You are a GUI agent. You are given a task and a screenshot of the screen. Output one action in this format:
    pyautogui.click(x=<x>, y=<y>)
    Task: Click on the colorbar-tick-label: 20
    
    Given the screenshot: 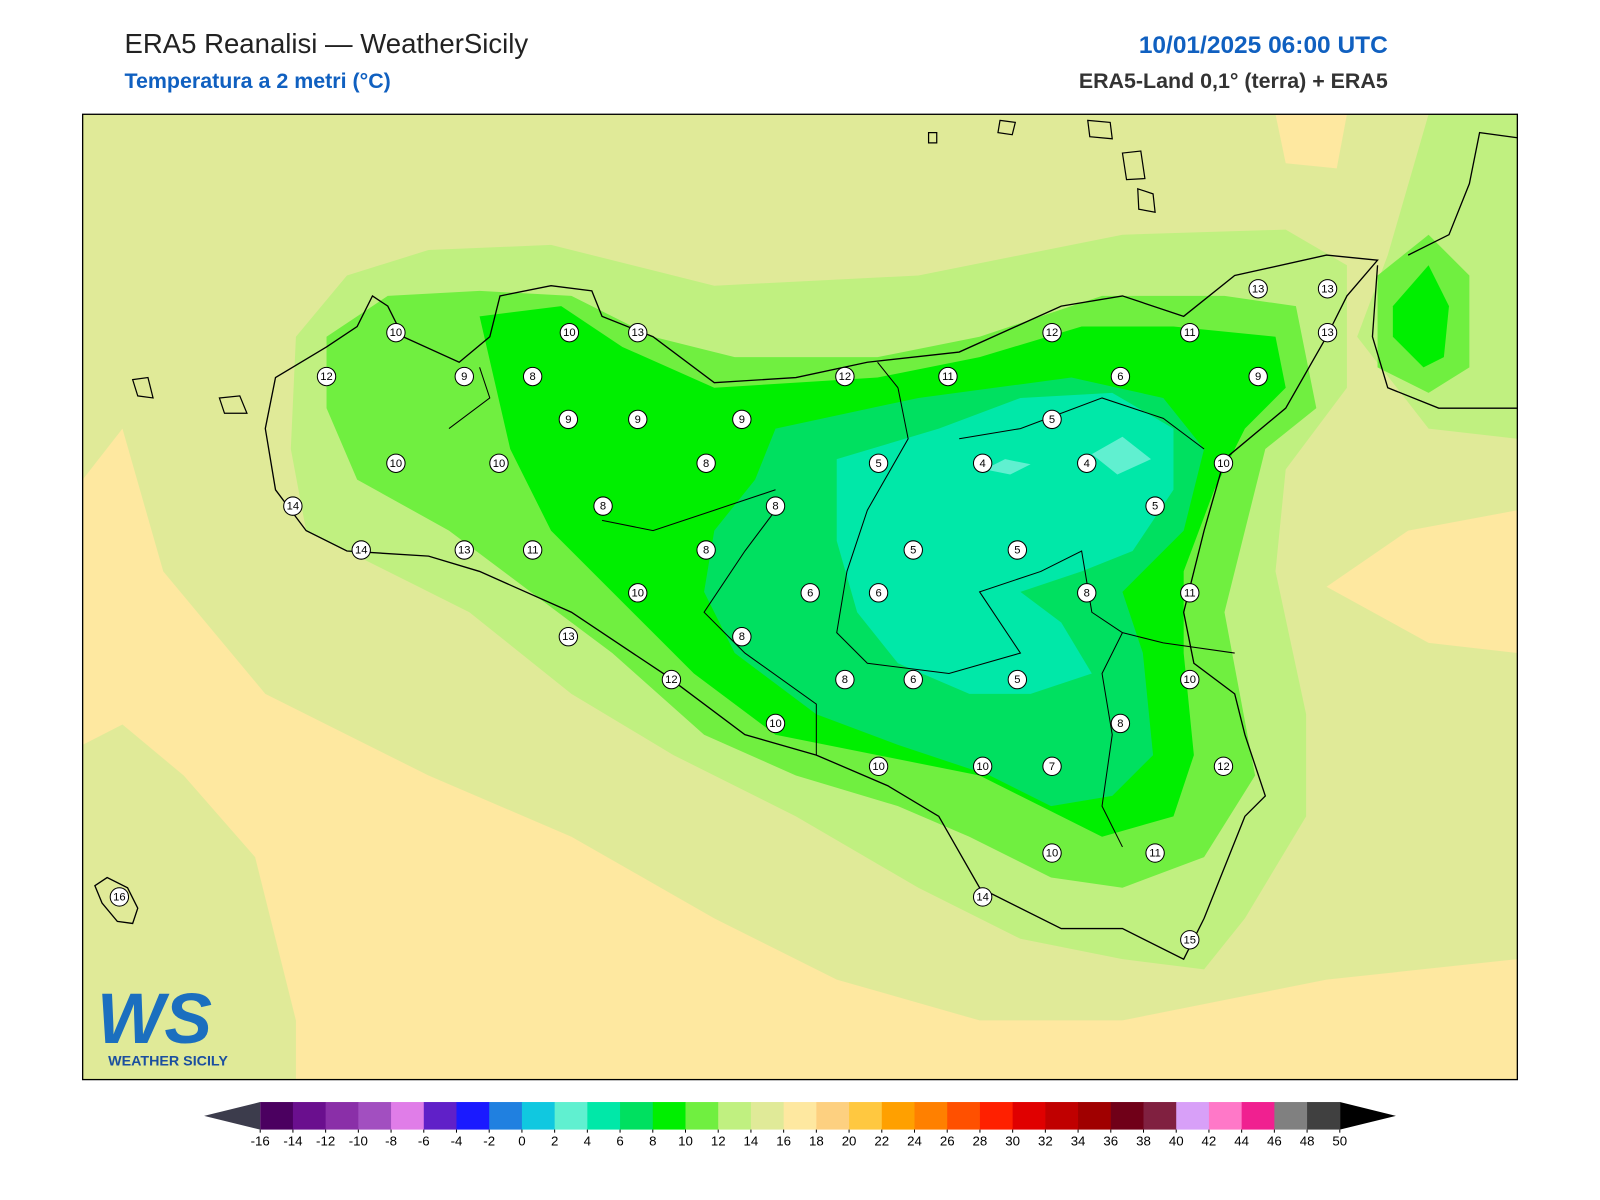 What is the action you would take?
    pyautogui.click(x=849, y=1140)
    